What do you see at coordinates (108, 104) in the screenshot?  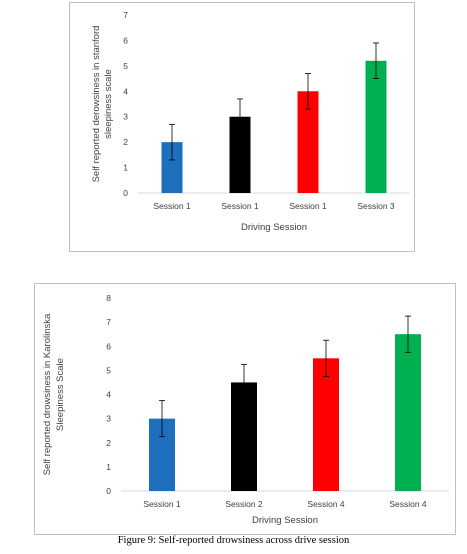 I see `y-axis-title: sleepiness scale` at bounding box center [108, 104].